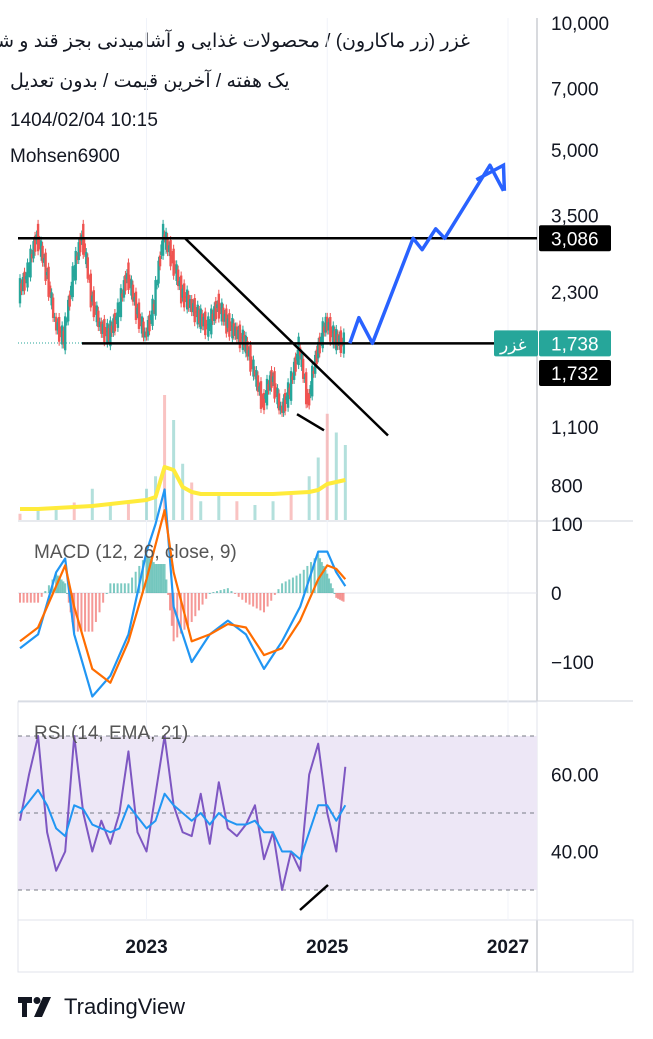 Image resolution: width=653 pixels, height=1039 pixels. Describe the element at coordinates (508, 947) in the screenshot. I see `time-tick-label: 2027` at that location.